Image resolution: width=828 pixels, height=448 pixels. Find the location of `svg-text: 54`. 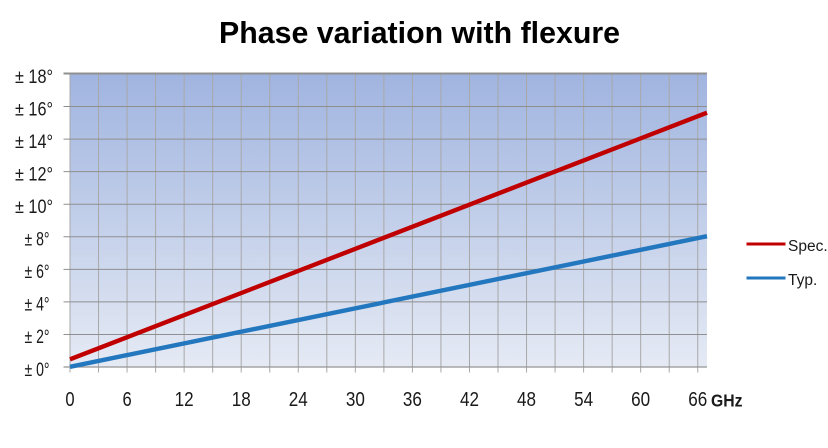

svg-text: 54 is located at coordinates (583, 400).